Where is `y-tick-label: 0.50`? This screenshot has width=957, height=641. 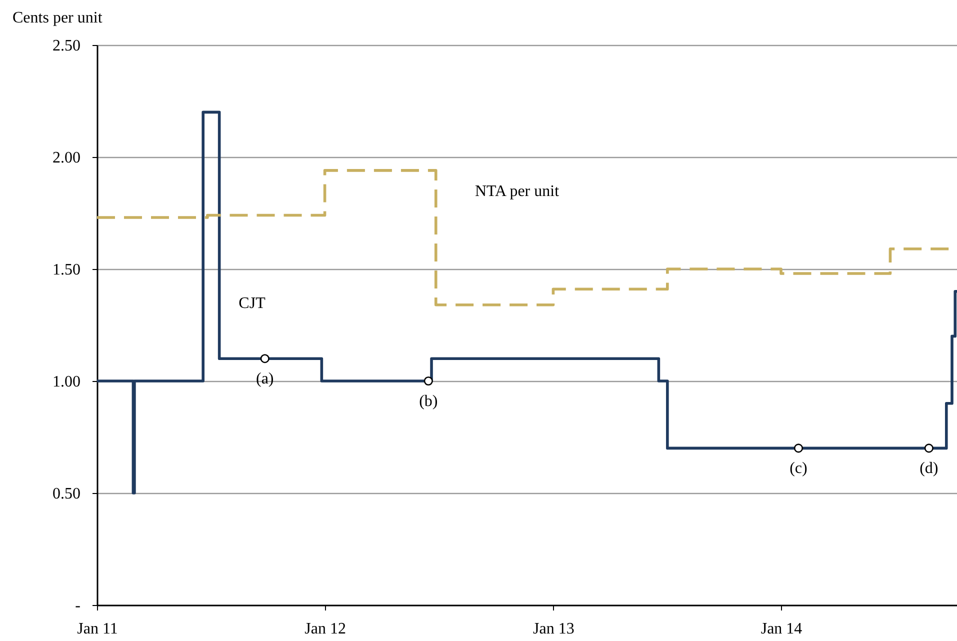 y-tick-label: 0.50 is located at coordinates (66, 494).